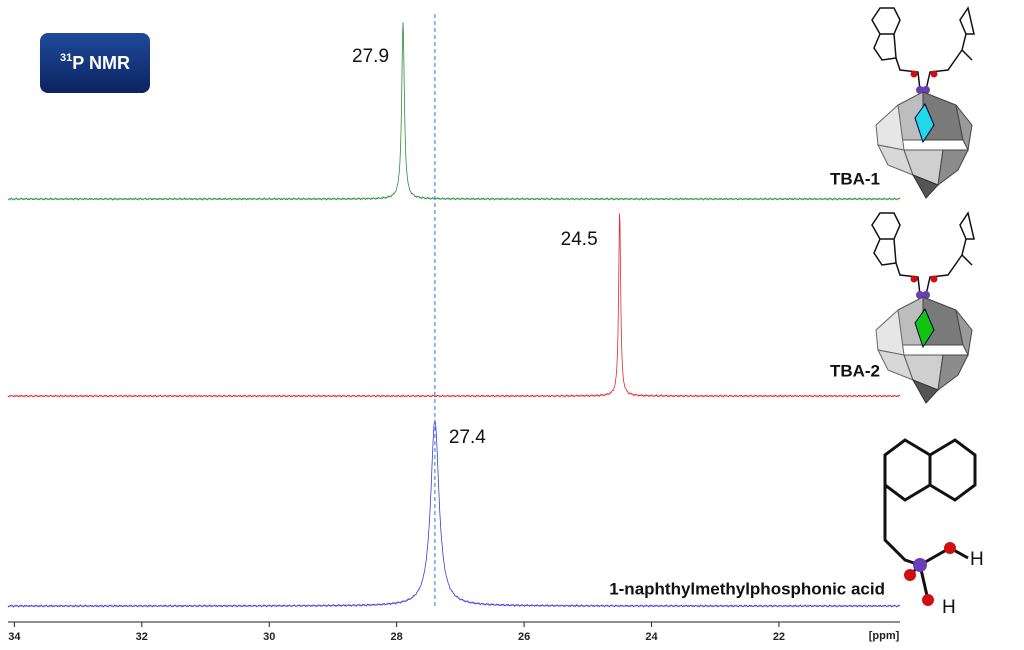  Describe the element at coordinates (923, 308) in the screenshot. I see `structure-tba2` at that location.